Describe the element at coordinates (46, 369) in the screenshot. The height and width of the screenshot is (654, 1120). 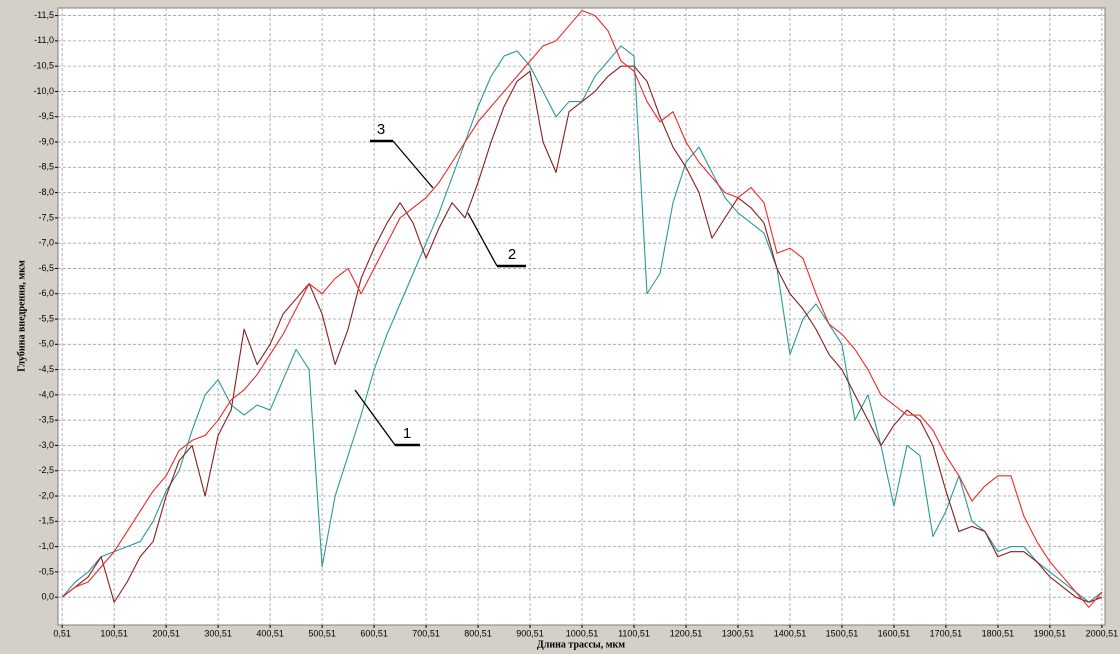
I see `y-tick-label: -4,5` at that location.